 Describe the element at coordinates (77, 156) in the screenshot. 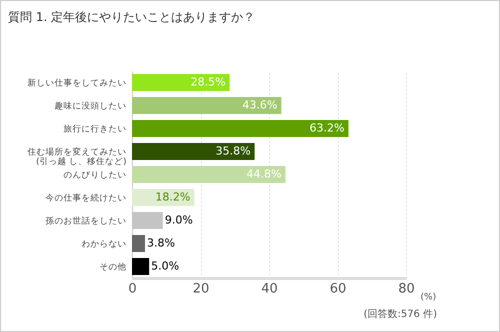

I see `y-tick-label: 住む場所を変えてみたい (引っ越 し、移住など)` at that location.